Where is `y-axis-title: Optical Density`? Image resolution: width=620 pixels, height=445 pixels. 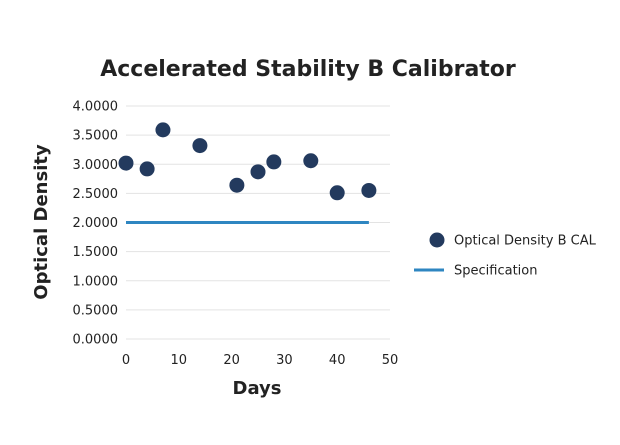 y-axis-title: Optical Density is located at coordinates (41, 222).